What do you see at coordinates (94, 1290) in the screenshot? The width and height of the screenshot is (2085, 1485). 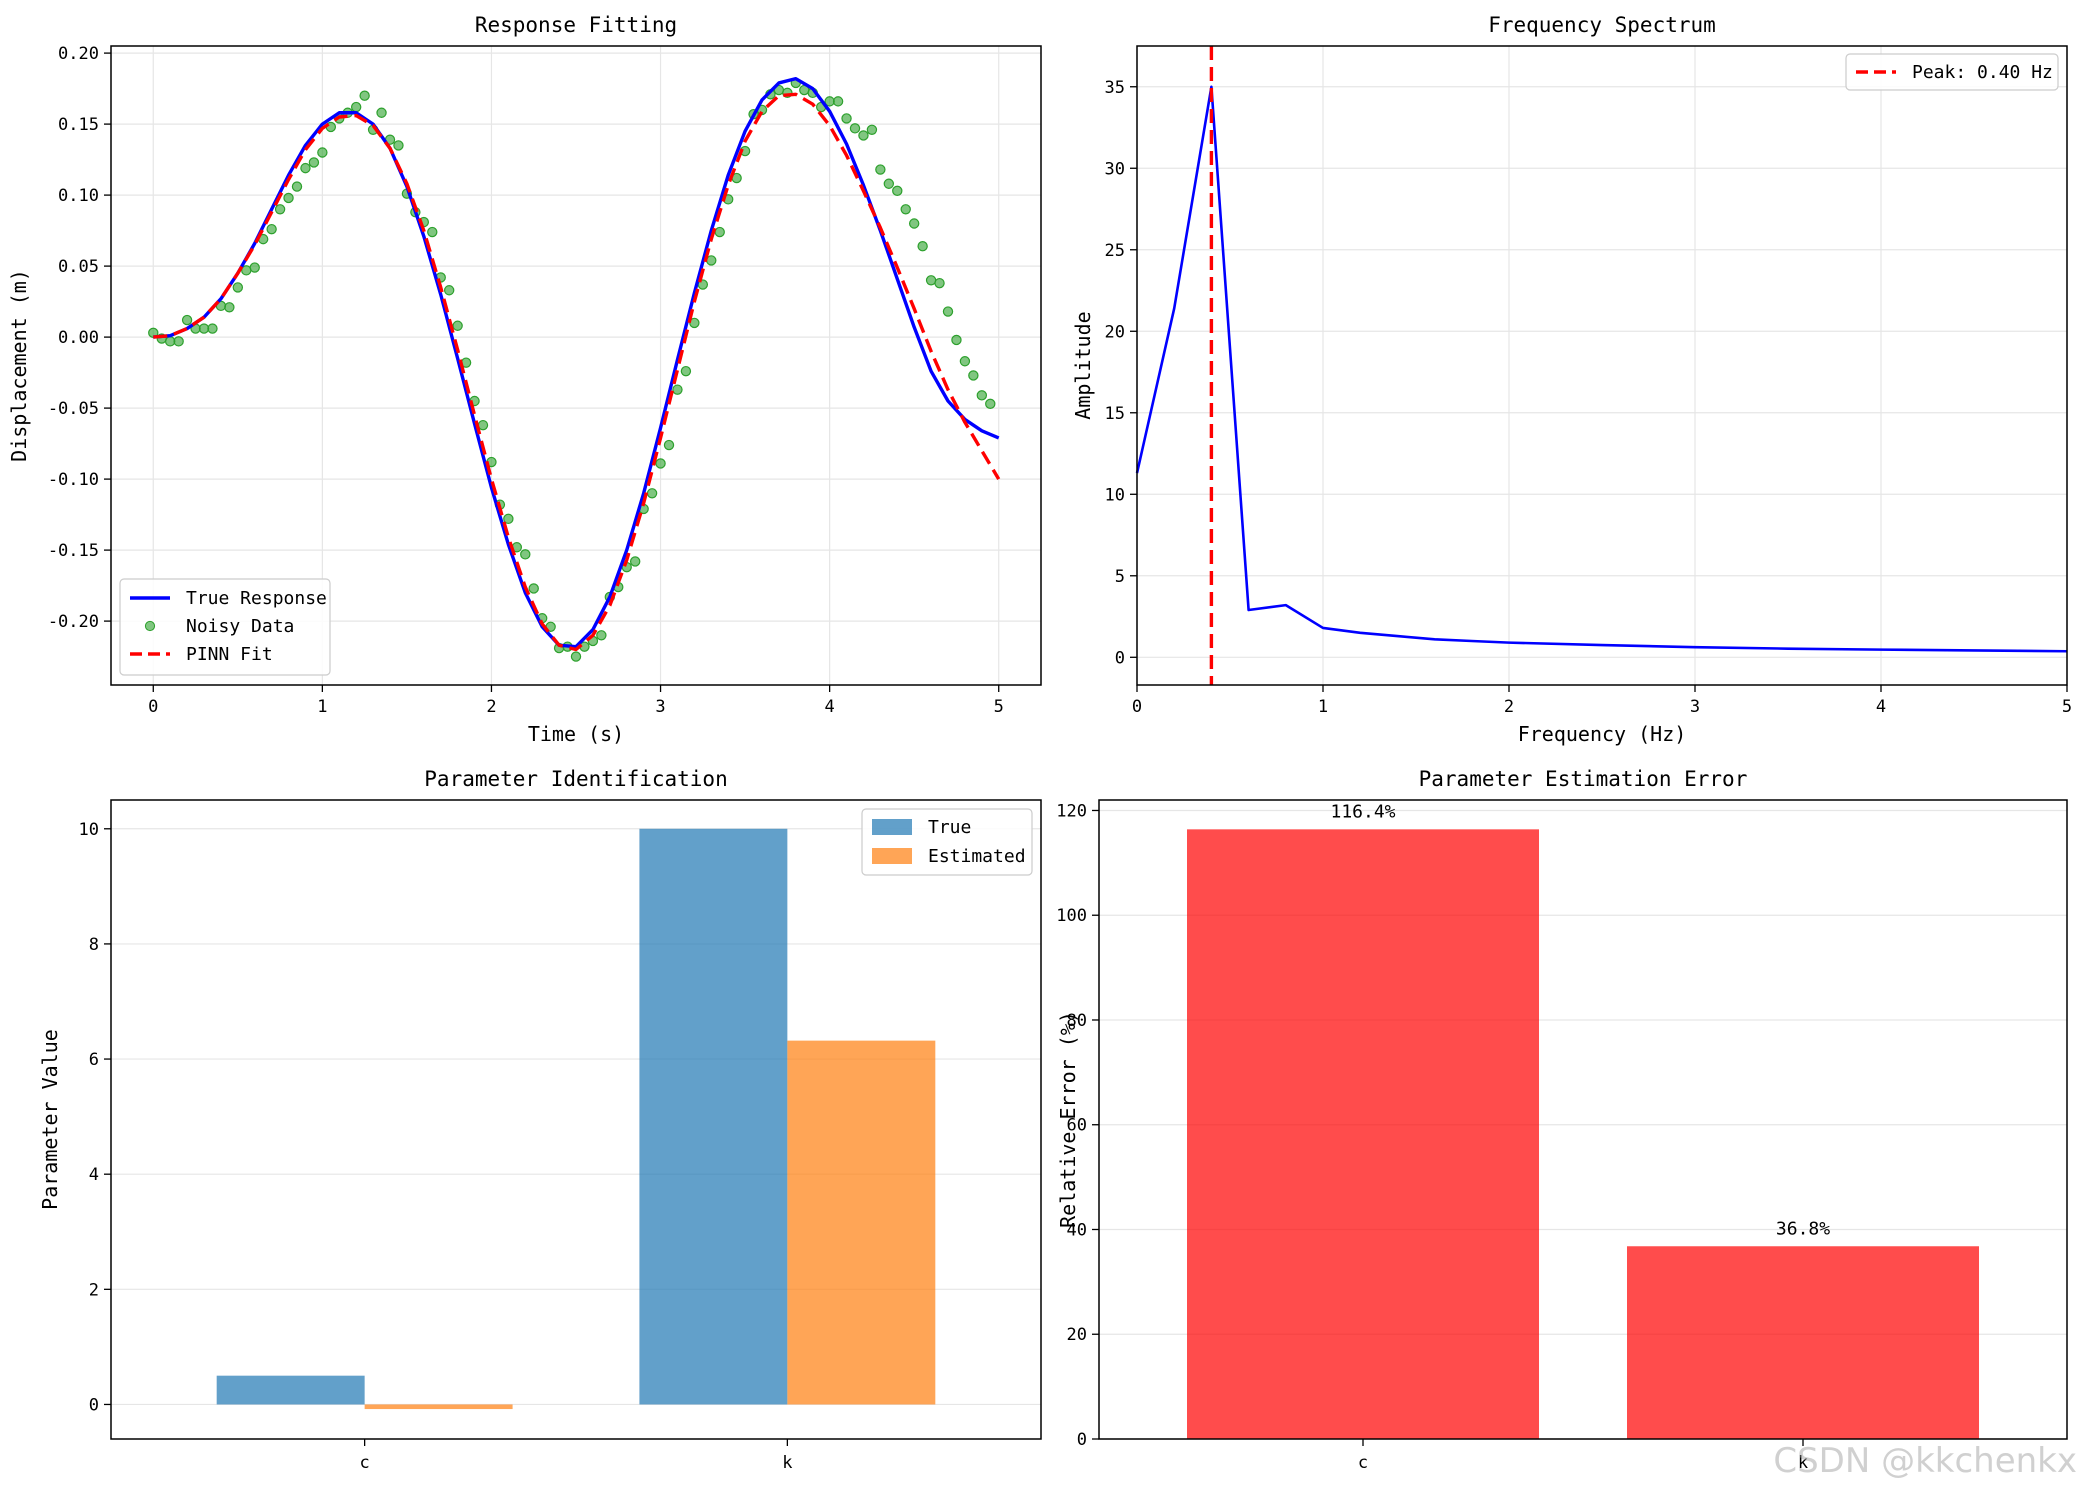 I see `y-tick-label: 2` at bounding box center [94, 1290].